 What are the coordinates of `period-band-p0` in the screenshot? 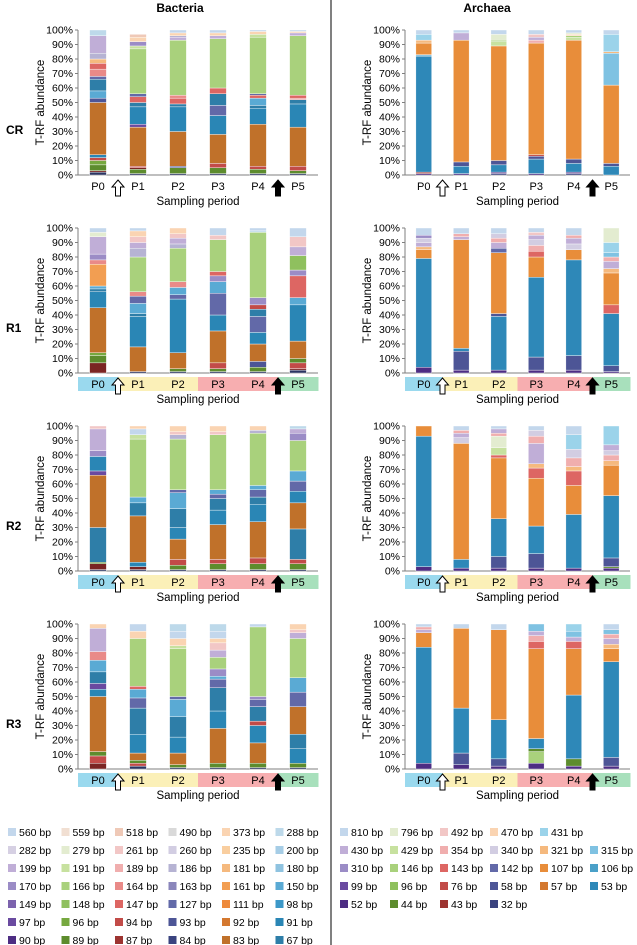 It's located at (424, 582).